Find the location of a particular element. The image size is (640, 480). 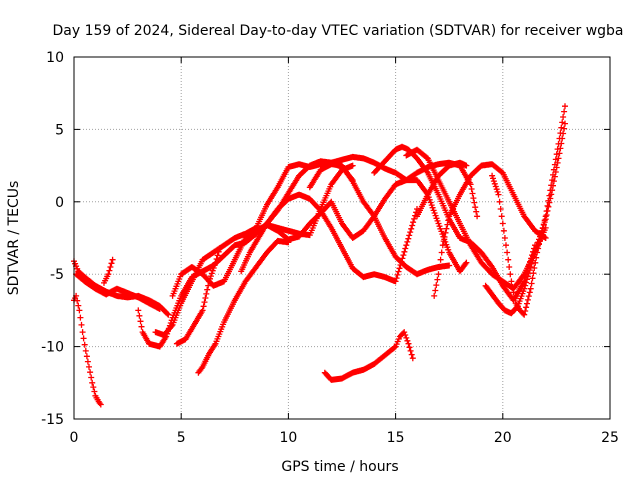

y-tick-label: 5 is located at coordinates (59, 130).